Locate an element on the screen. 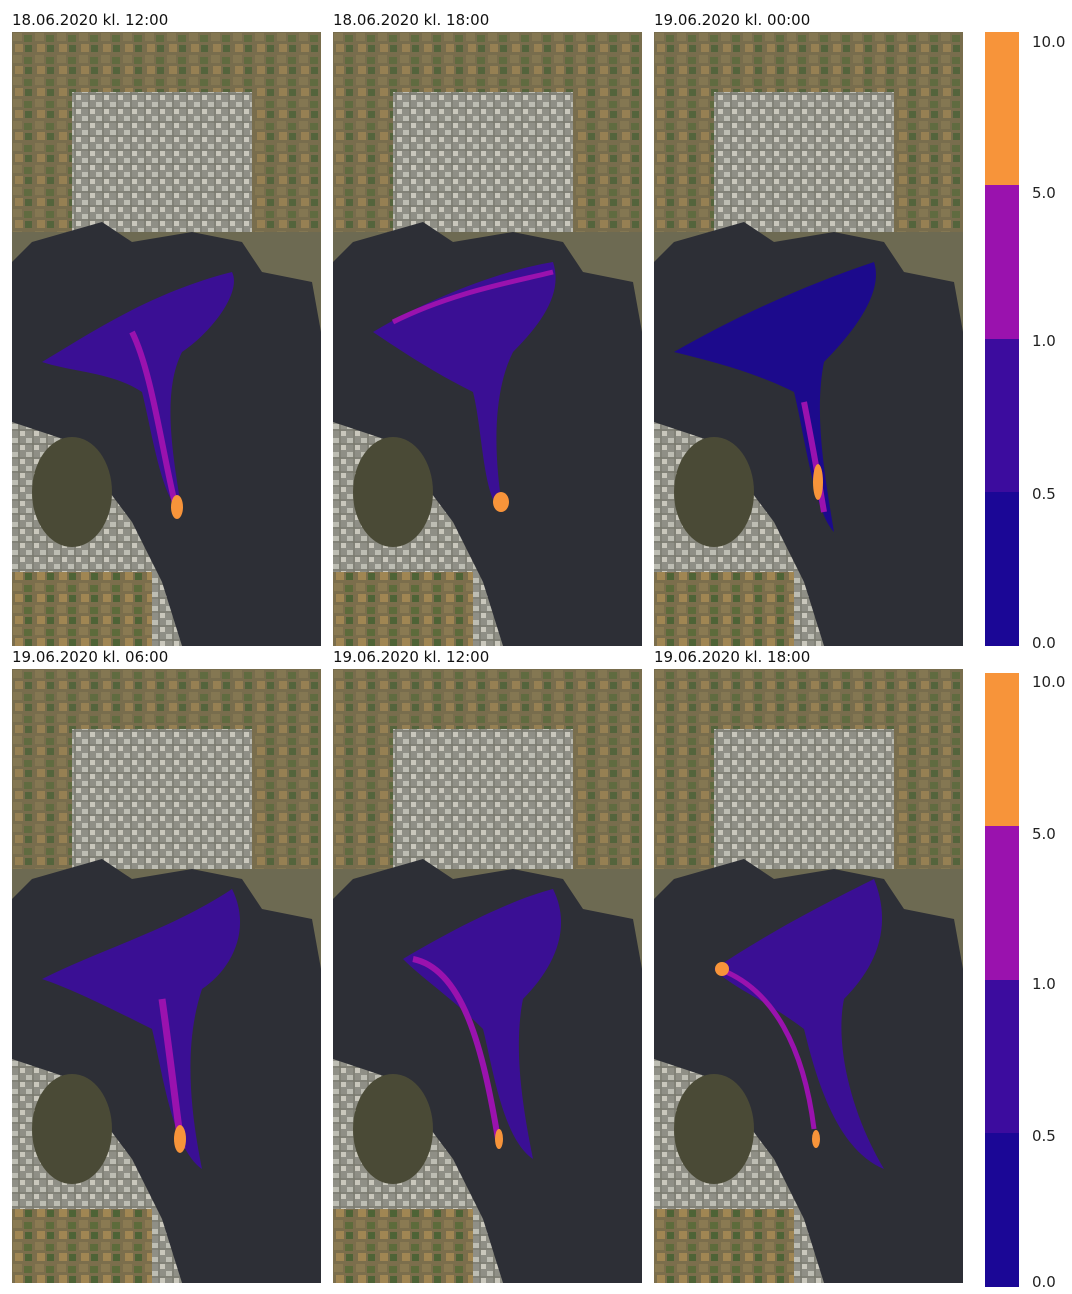 The height and width of the screenshot is (1294, 1072). panel-title: 18.06.2020 kl. 12:00 is located at coordinates (90, 20).